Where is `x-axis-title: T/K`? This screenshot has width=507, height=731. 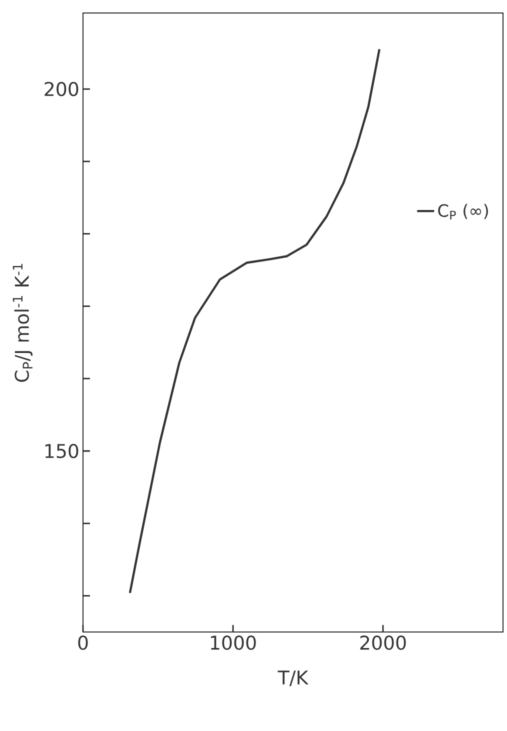
x-axis-title: T/K is located at coordinates (293, 678).